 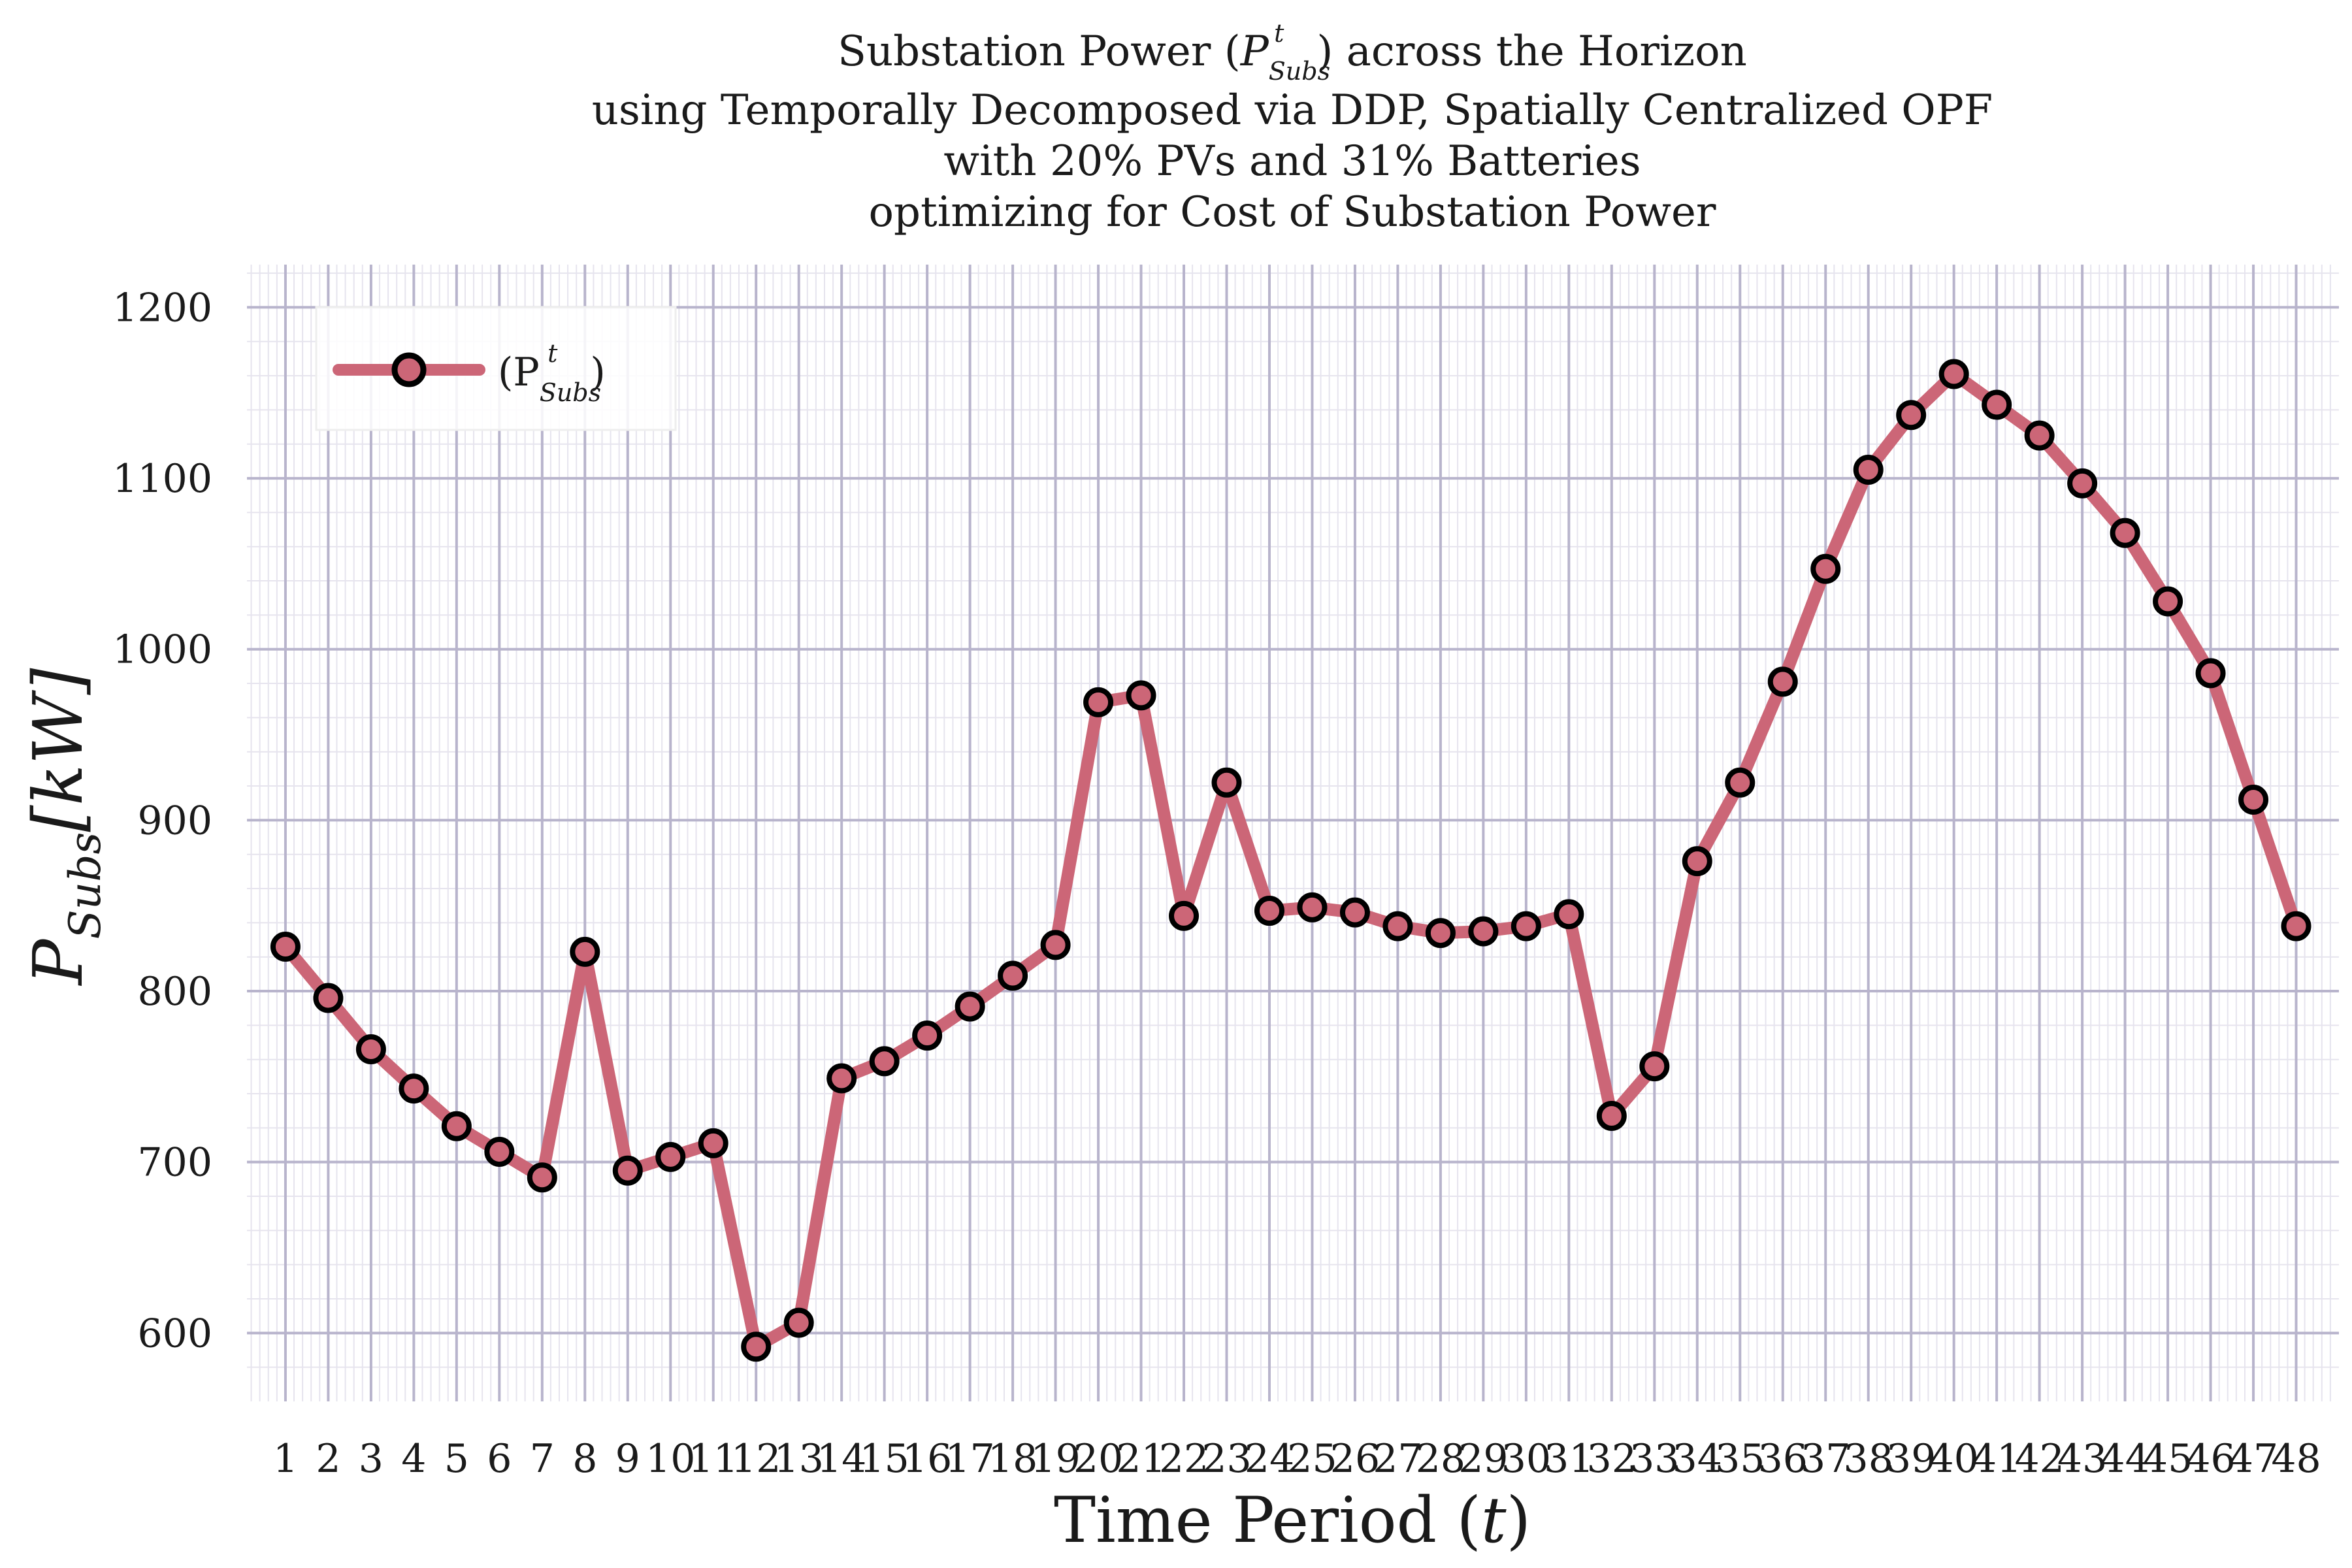 I want to click on x-tick-label: 26, so click(x=1355, y=1459).